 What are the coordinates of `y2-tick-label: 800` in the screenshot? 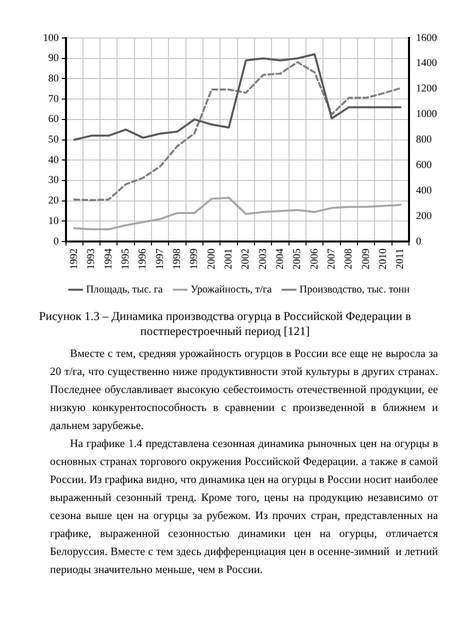 It's located at (424, 140).